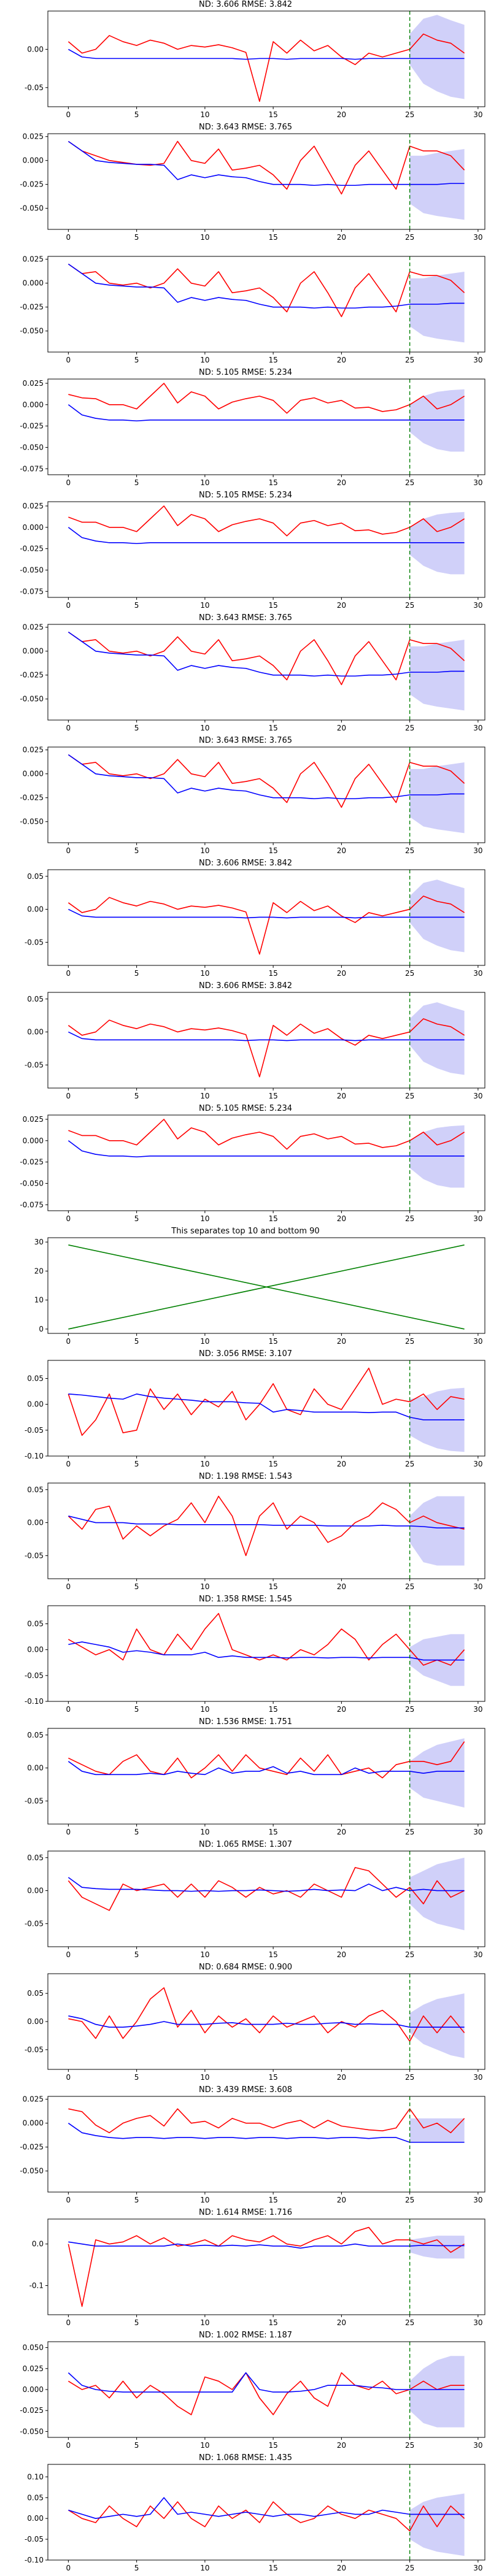 The height and width of the screenshot is (2576, 491). What do you see at coordinates (32, 468) in the screenshot?
I see `y-tick-label: -0.075` at bounding box center [32, 468].